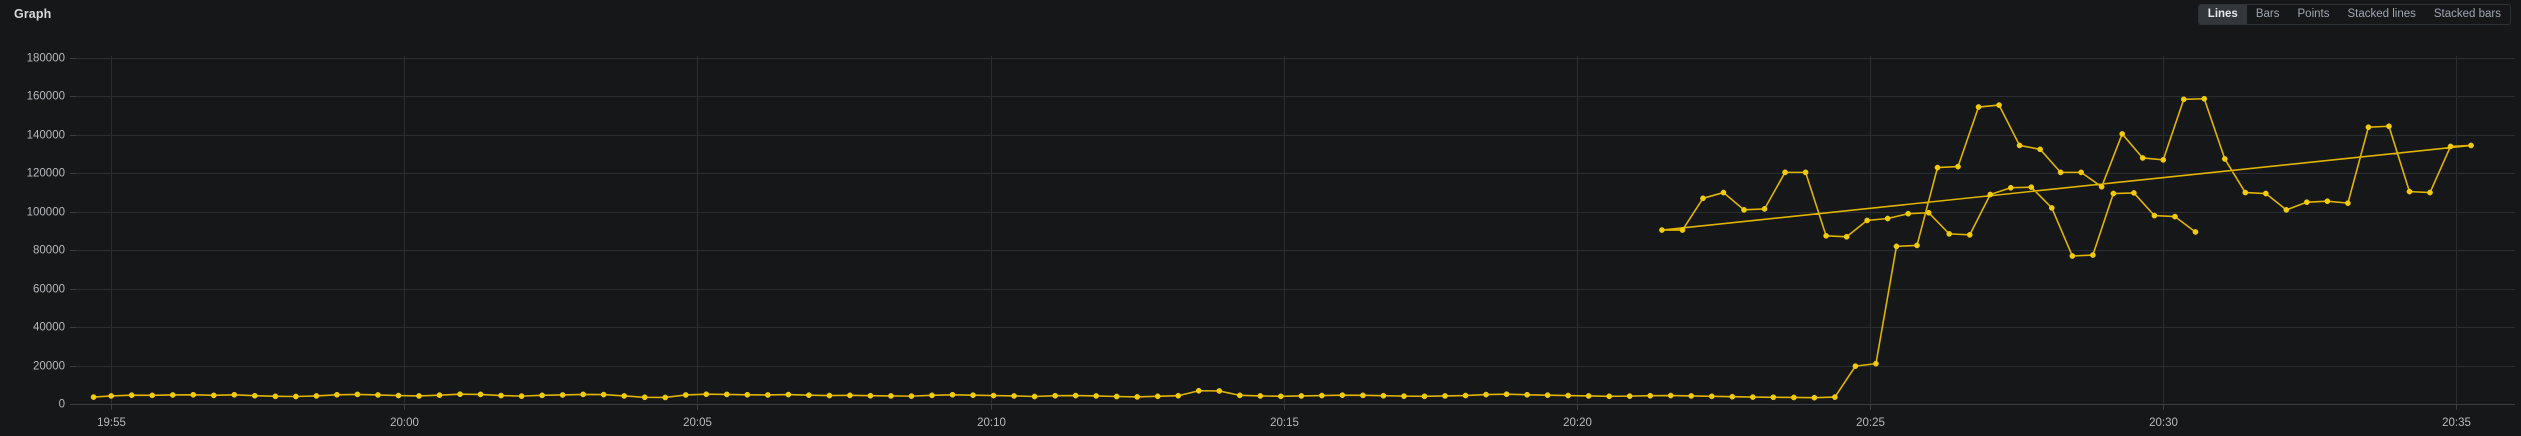 The image size is (2521, 436). I want to click on y-axis-tick-label: 100000, so click(46, 213).